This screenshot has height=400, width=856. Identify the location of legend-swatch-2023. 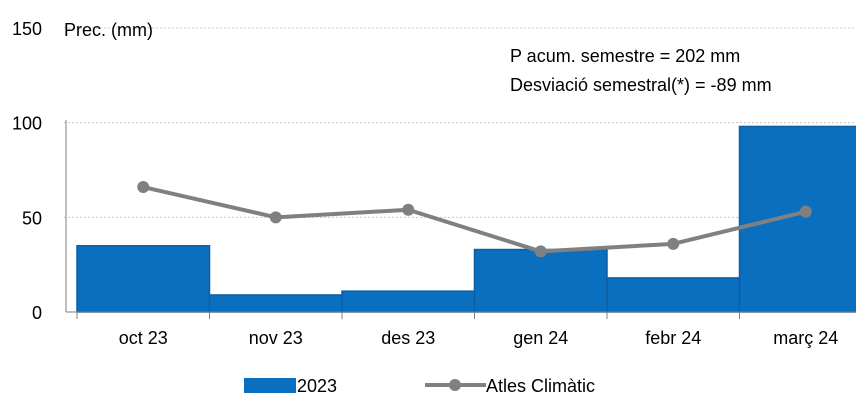
(270, 385).